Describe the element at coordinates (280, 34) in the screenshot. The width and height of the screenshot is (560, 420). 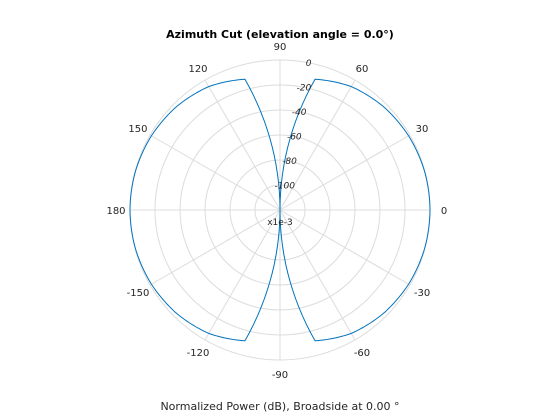
I see `chart-title: Azimuth Cut (elevation angle = 0.0°)` at that location.